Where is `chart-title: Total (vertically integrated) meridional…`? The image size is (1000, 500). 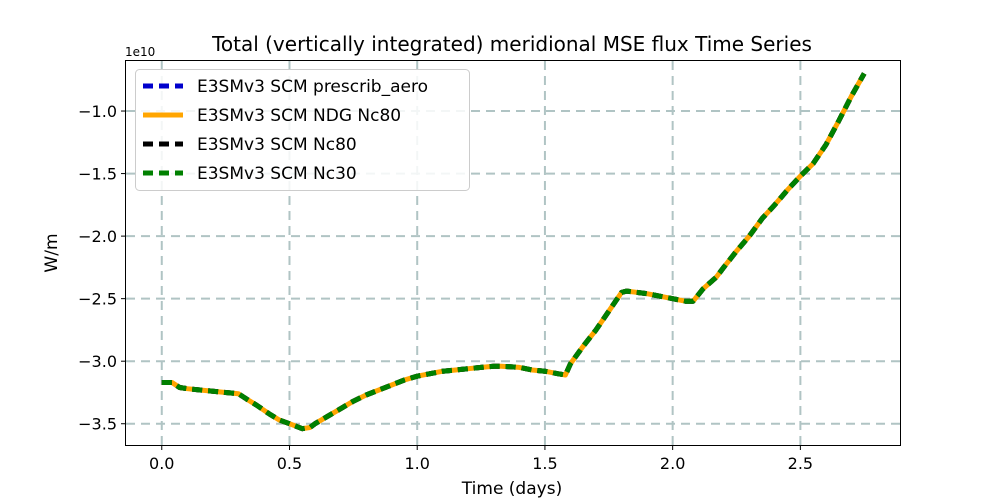
chart-title: Total (vertically integrated) meridional… is located at coordinates (511, 44).